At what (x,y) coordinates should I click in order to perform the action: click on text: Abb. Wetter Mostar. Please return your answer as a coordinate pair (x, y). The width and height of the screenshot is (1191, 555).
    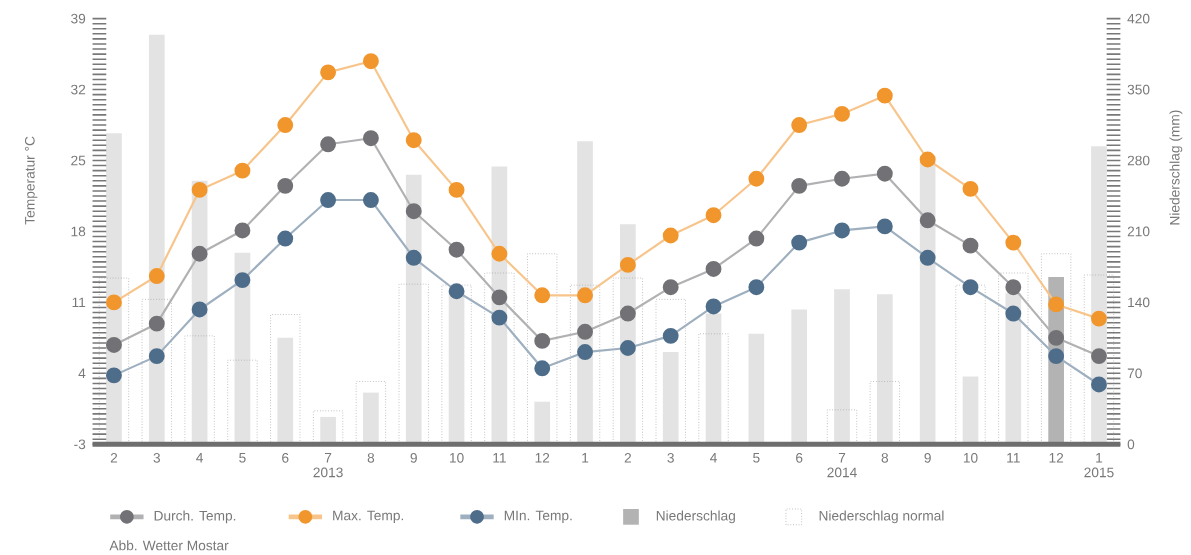
    Looking at the image, I should click on (169, 545).